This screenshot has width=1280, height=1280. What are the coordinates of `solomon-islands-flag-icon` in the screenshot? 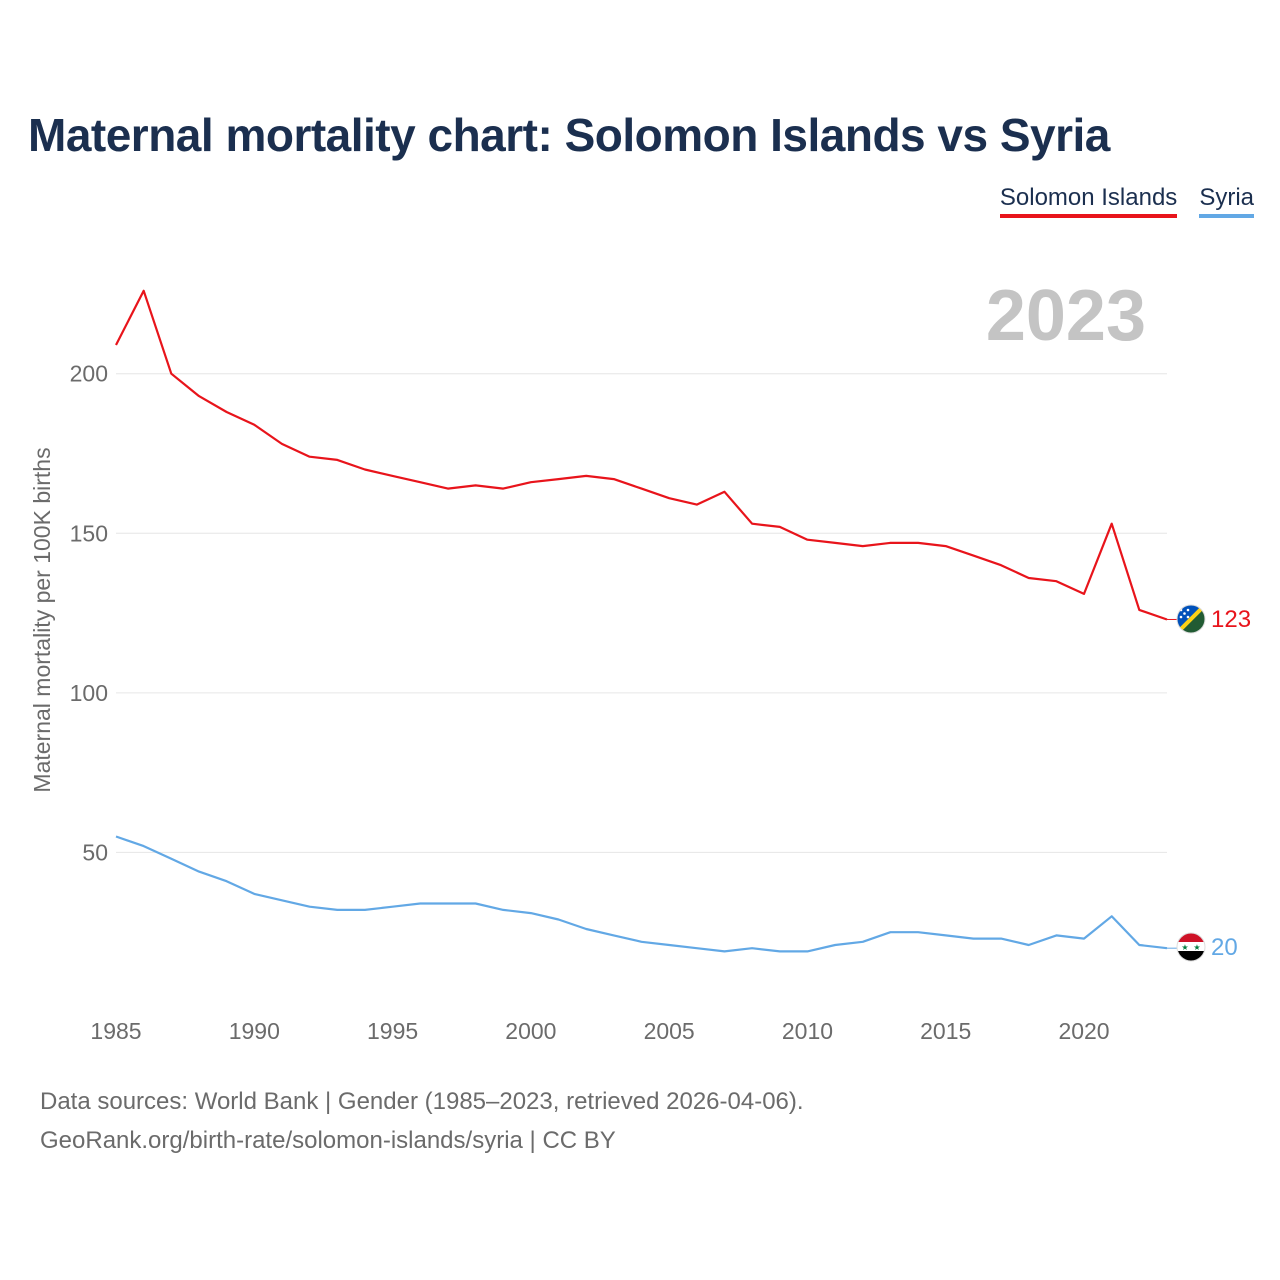 It's located at (1191, 619).